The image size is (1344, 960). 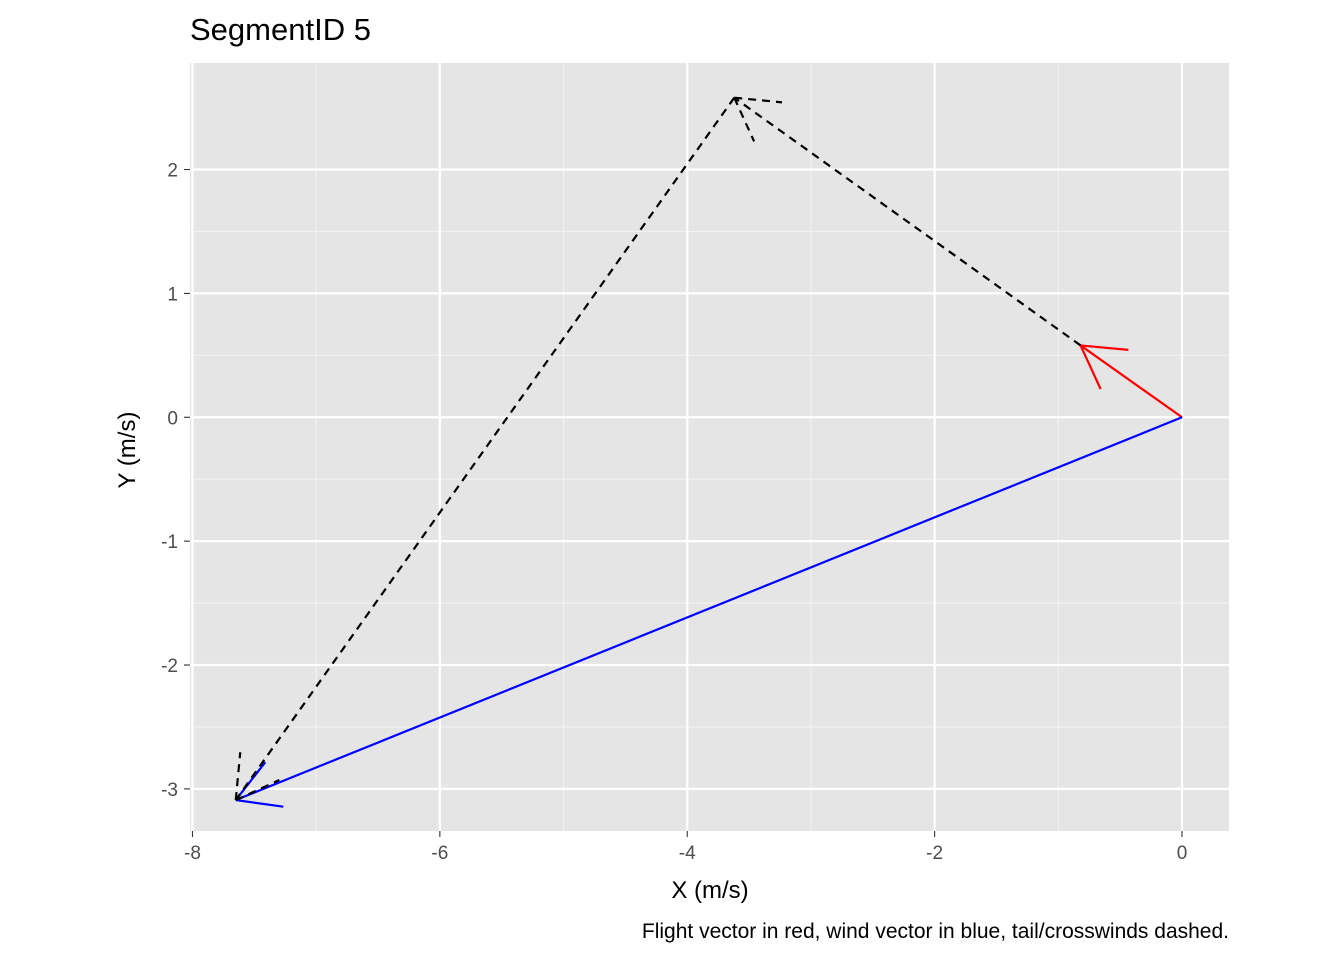 I want to click on x-tick-label: -8, so click(x=192, y=853).